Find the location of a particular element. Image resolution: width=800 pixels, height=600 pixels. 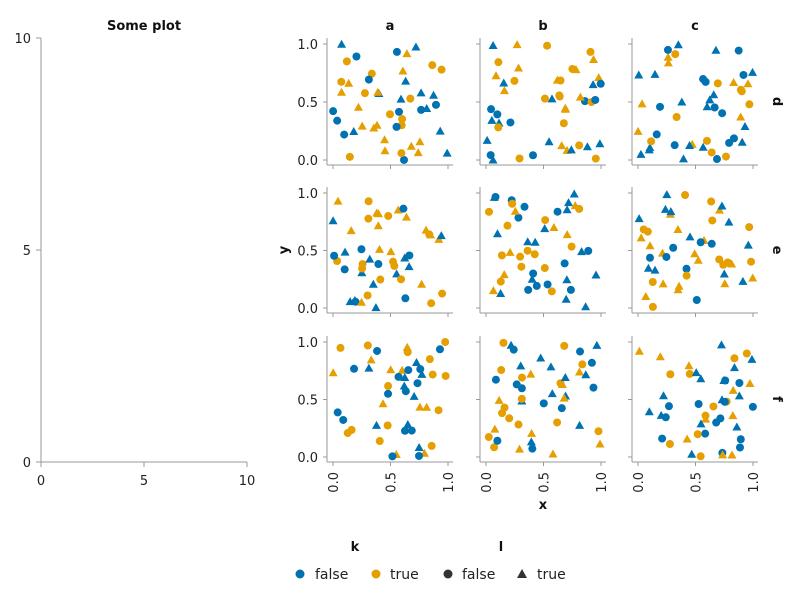

facet-panel-c-d is located at coordinates (693, 103).